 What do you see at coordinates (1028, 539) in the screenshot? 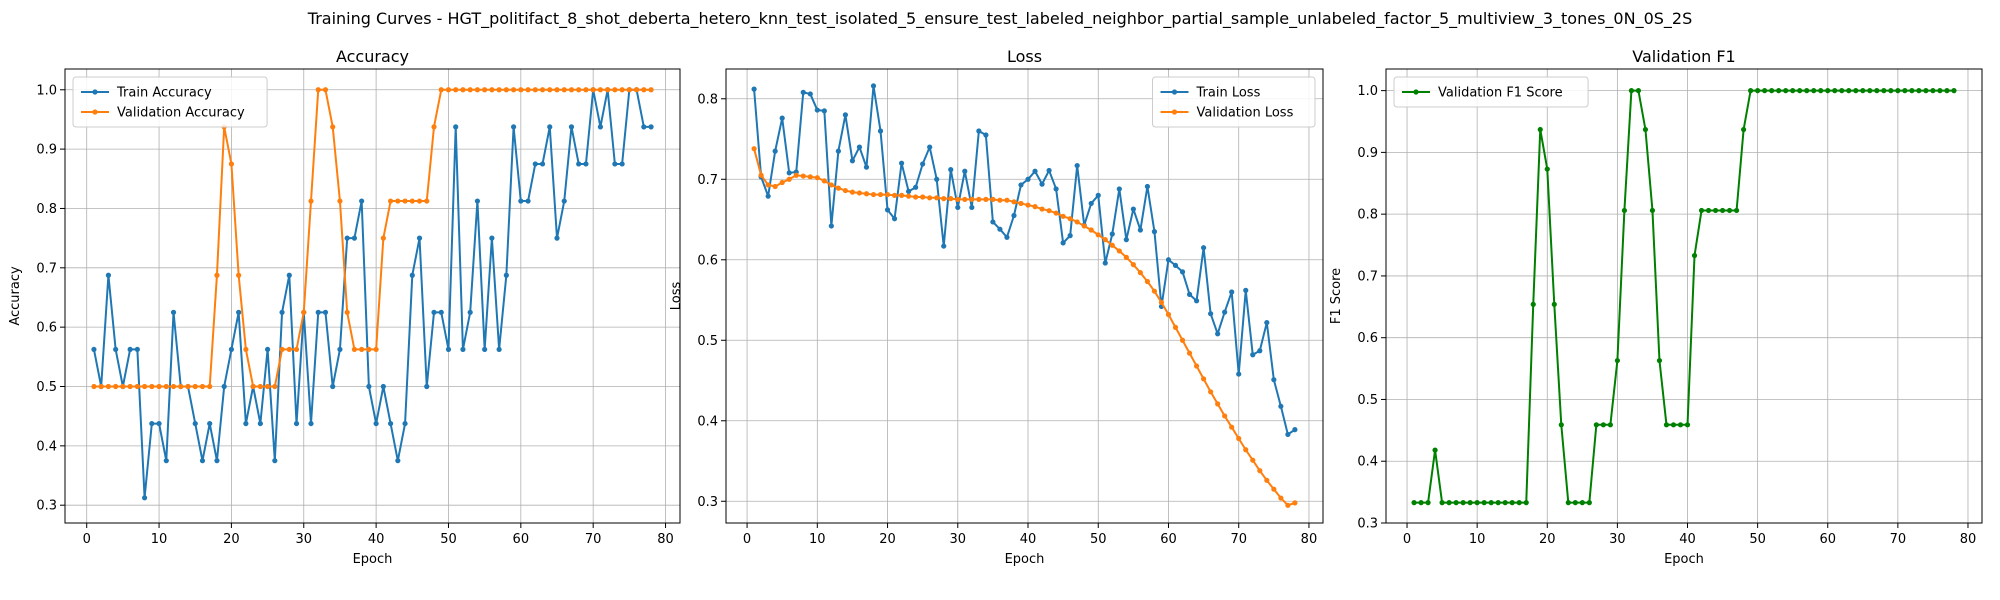
I see `x-tick-label: 40` at bounding box center [1028, 539].